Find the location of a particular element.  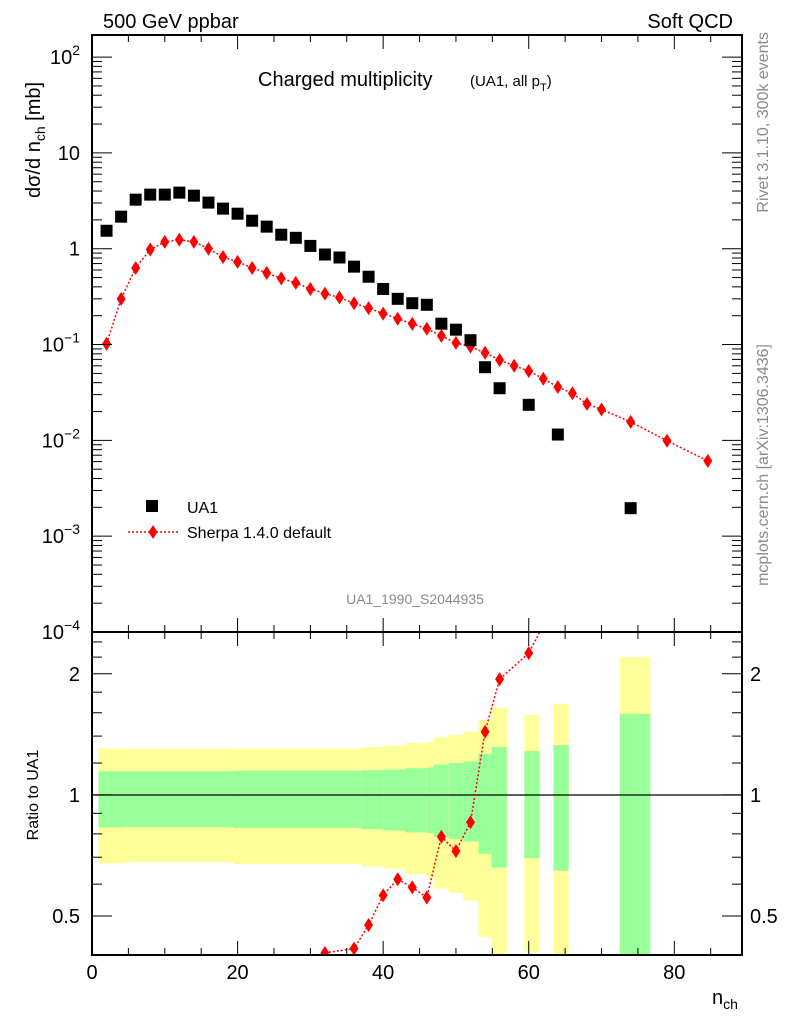

ratio-y-tick-label: 1 is located at coordinates (74, 796).